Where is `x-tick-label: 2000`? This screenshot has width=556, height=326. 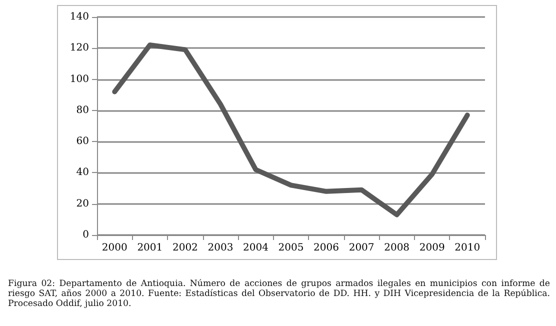
x-tick-label: 2000 is located at coordinates (115, 248).